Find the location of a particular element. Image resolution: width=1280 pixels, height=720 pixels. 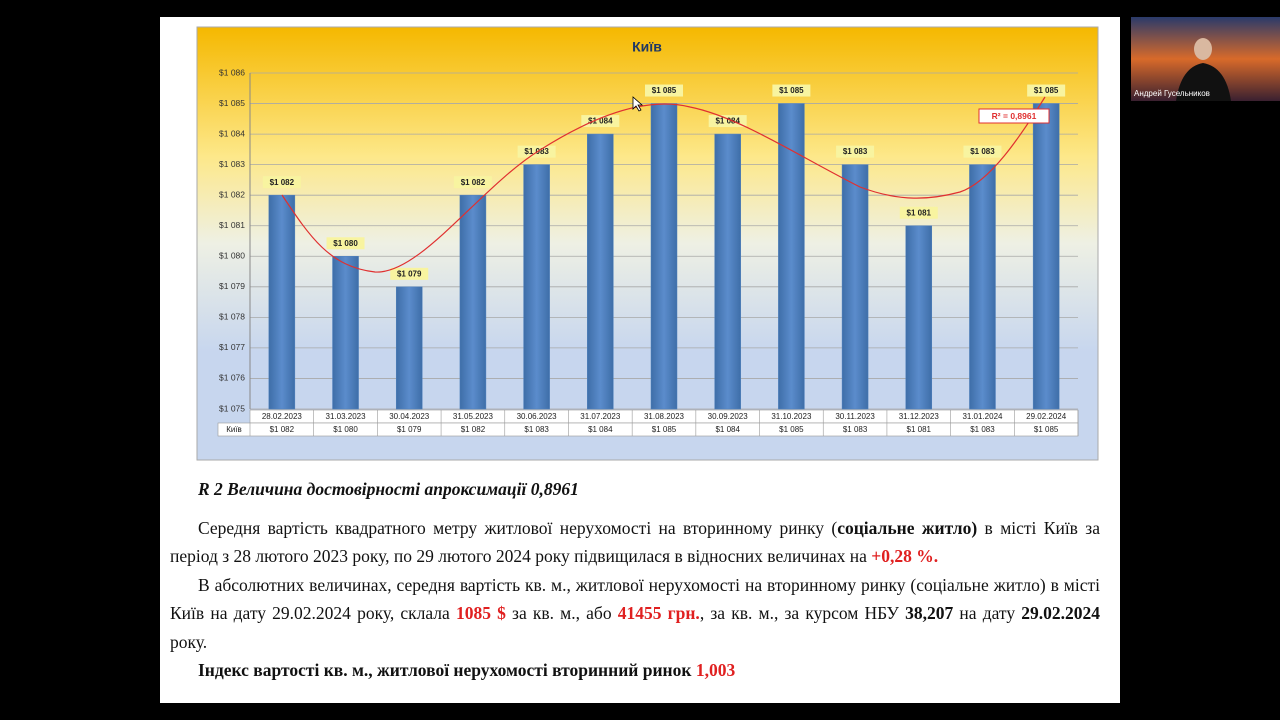

x-tick-label: 30.11.2023 is located at coordinates (855, 416).